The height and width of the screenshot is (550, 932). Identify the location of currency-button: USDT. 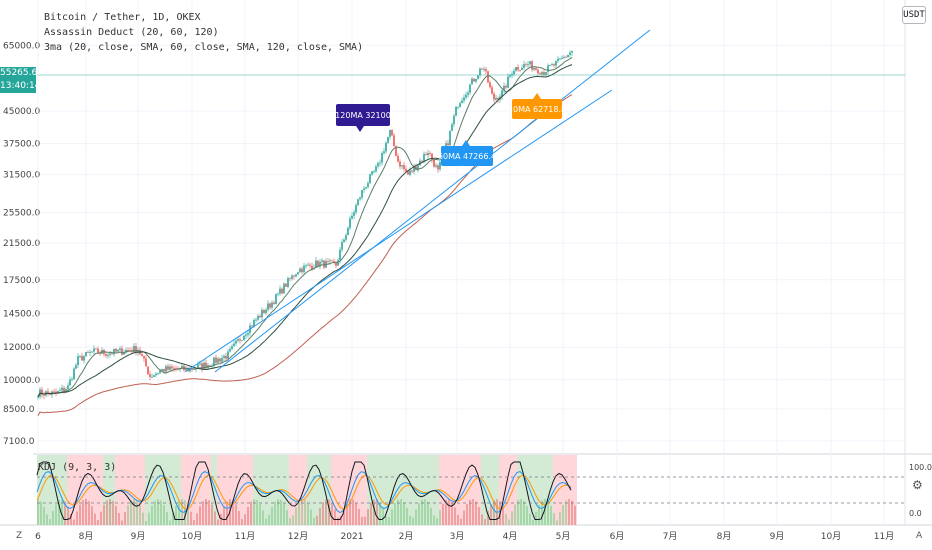
(914, 15).